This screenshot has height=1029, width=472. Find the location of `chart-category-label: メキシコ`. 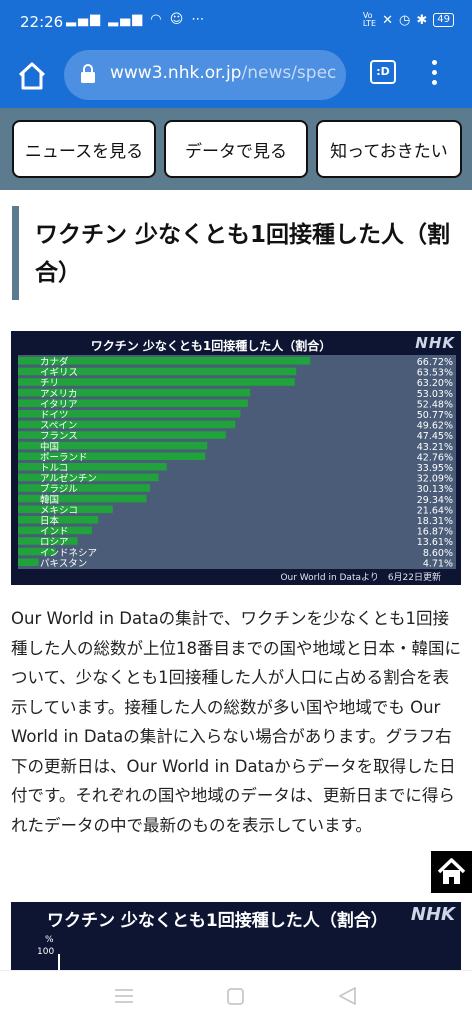

chart-category-label: メキシコ is located at coordinates (59, 510).